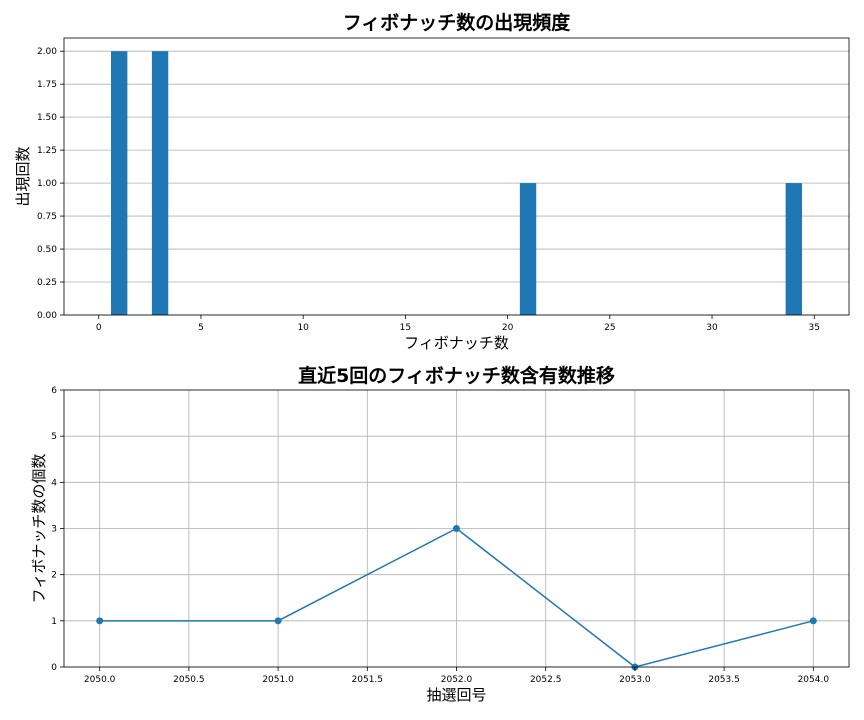  I want to click on x-tick-label: 2052.5, so click(546, 680).